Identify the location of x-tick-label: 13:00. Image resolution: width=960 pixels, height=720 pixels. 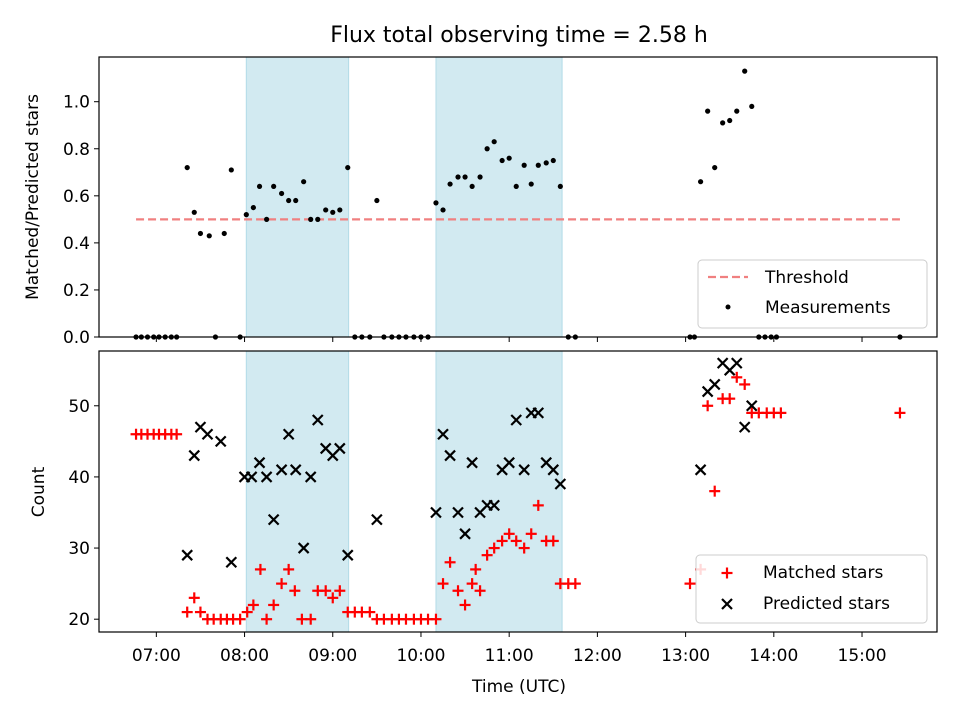
(685, 656).